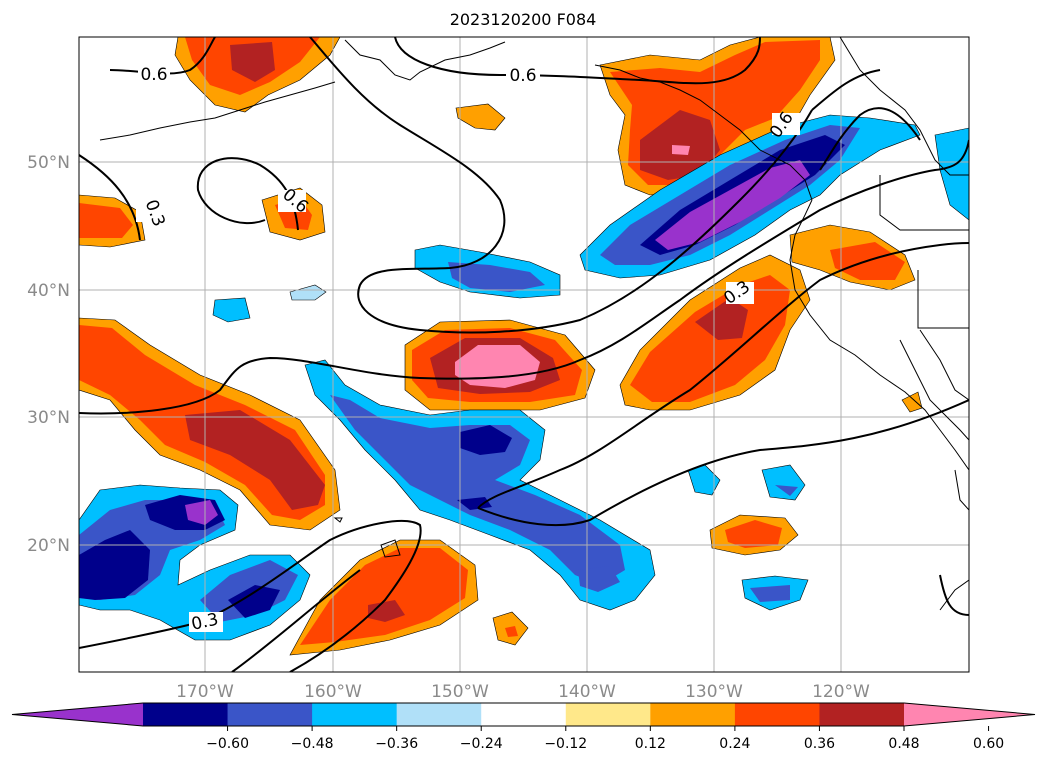 Image resolution: width=1047 pixels, height=765 pixels. What do you see at coordinates (460, 692) in the screenshot?
I see `lon-label: 150°W` at bounding box center [460, 692].